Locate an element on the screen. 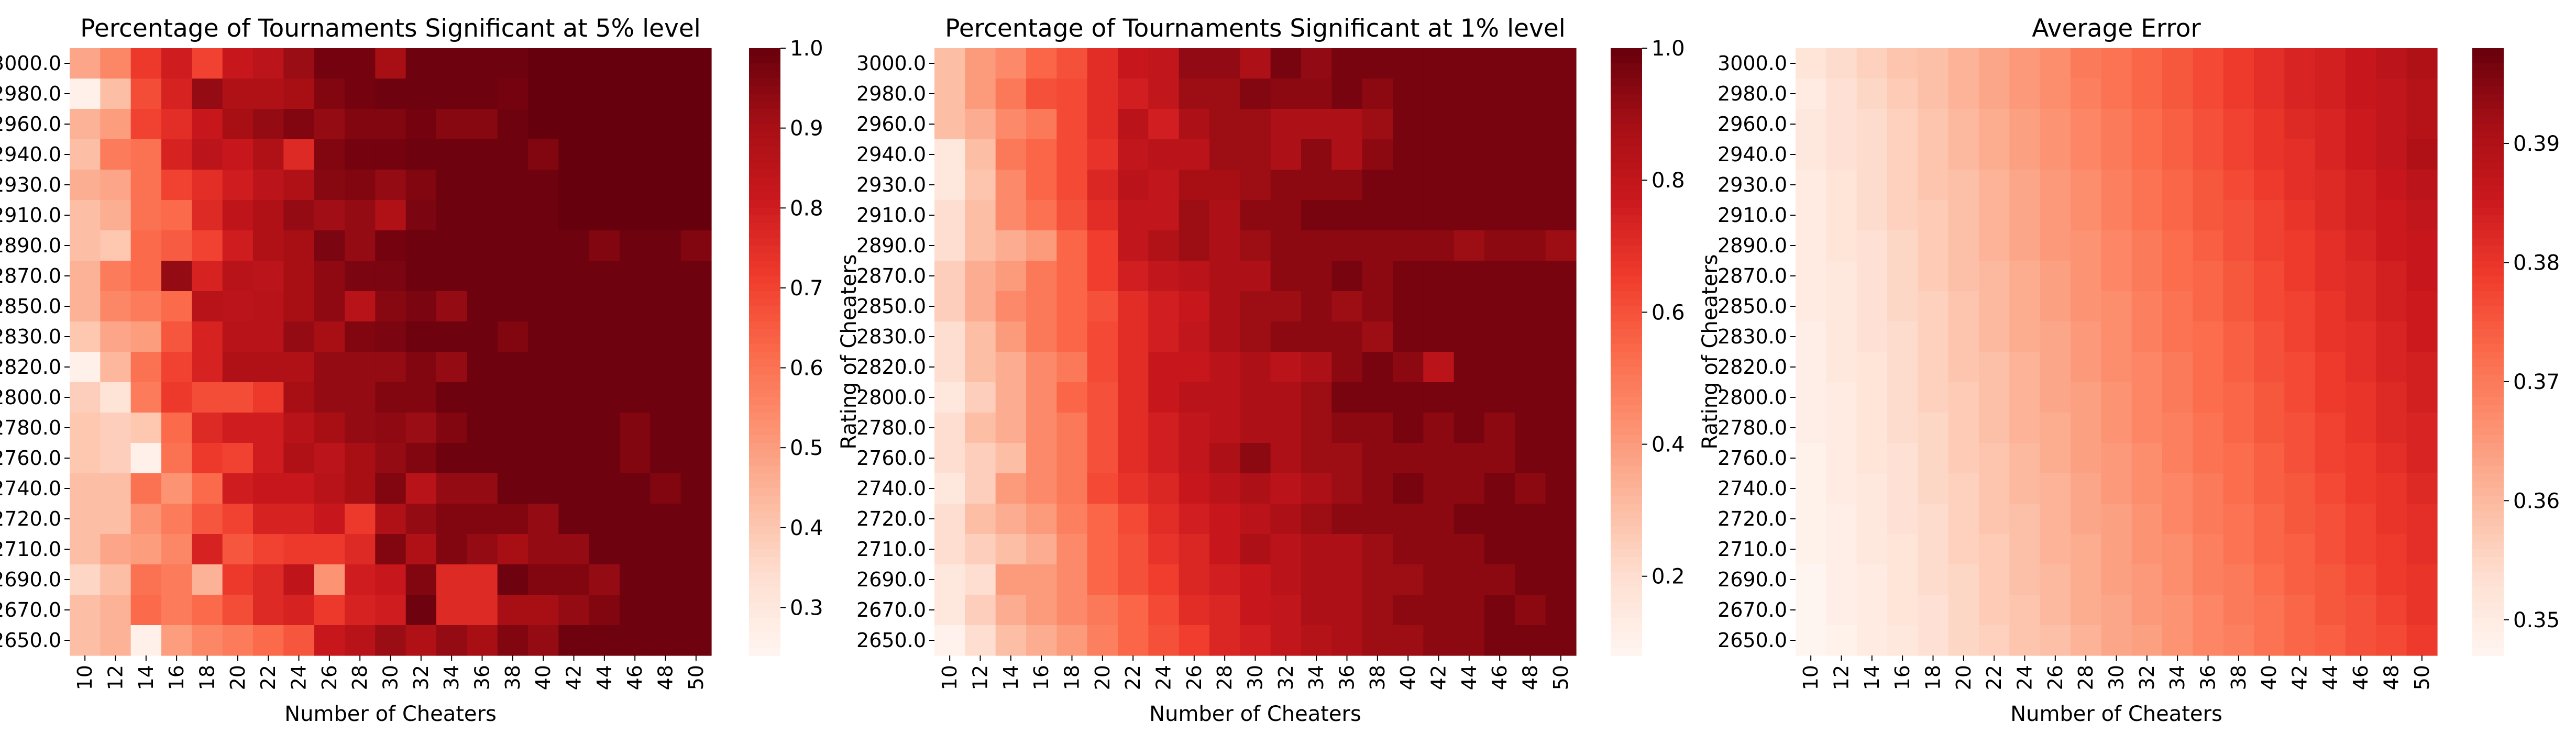 The image size is (2576, 745). x-tick-label: 28 is located at coordinates (359, 677).